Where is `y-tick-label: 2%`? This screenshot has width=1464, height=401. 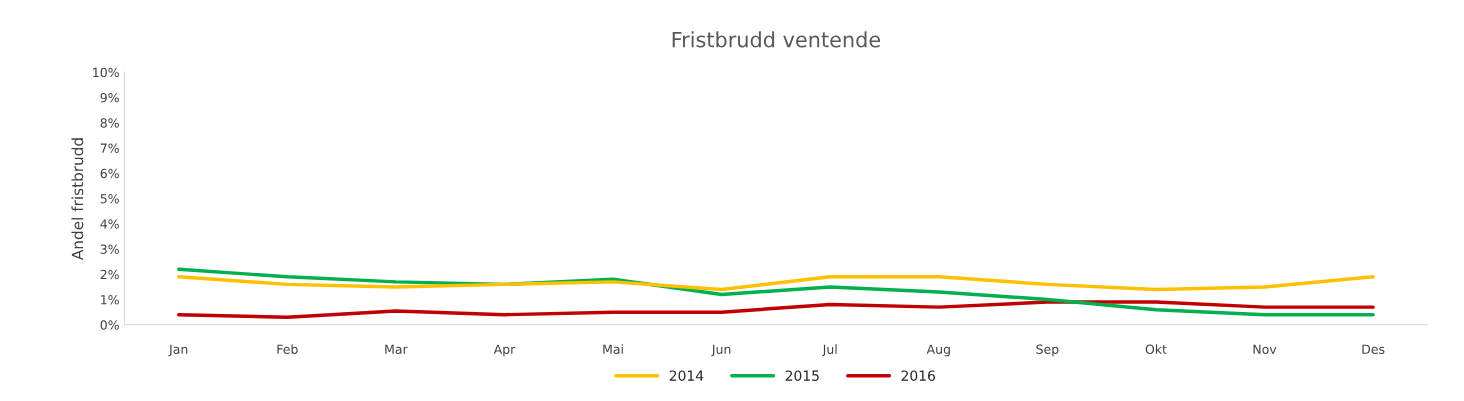 y-tick-label: 2% is located at coordinates (109, 274).